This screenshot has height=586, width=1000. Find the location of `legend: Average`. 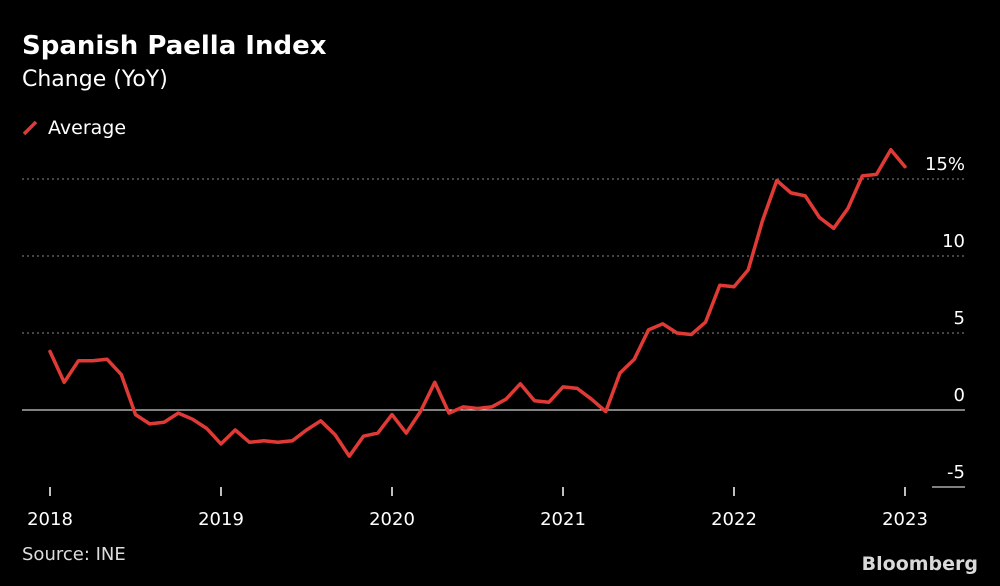

legend: Average is located at coordinates (74, 128).